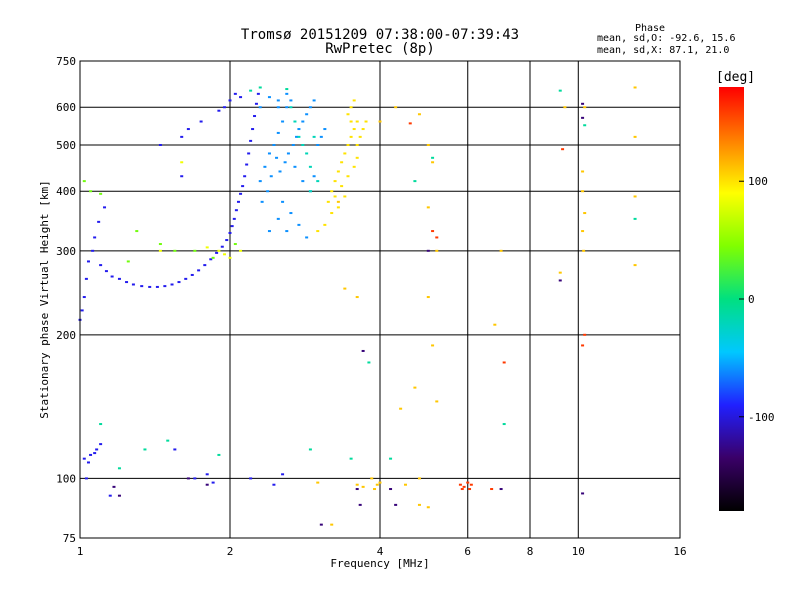 This screenshot has height=600, width=800. Describe the element at coordinates (66, 478) in the screenshot. I see `y-tick-label: 100` at that location.